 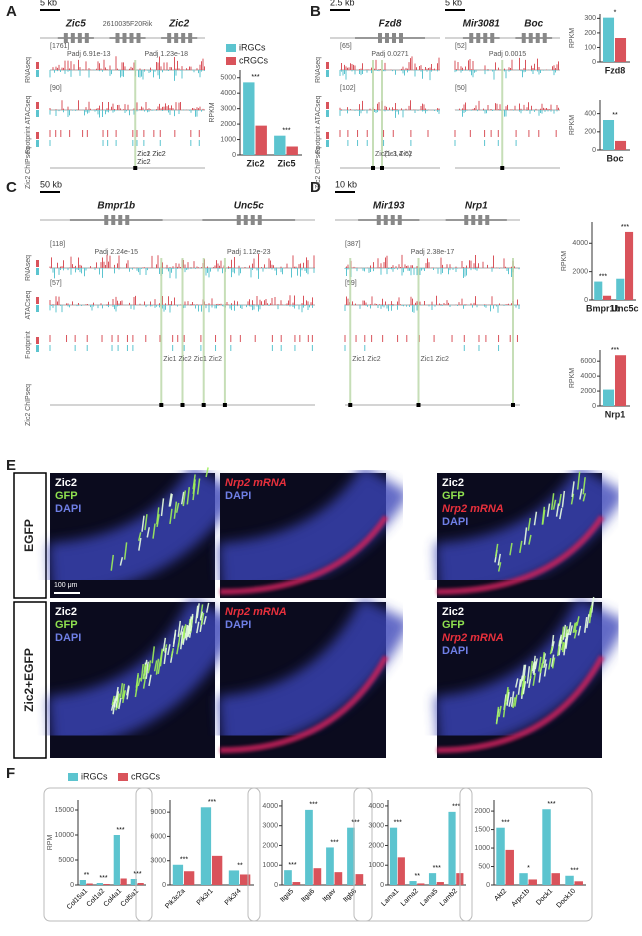 I want to click on x-tick-label: Itgb8, so click(x=350, y=896).